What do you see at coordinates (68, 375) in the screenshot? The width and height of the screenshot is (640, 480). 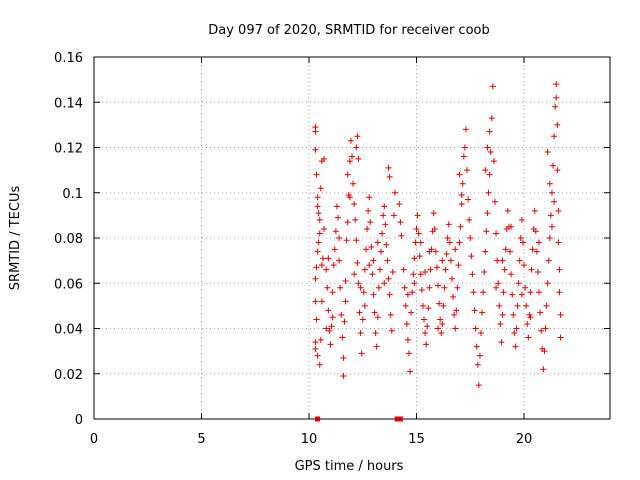 I see `y-tick-label: 0.02` at bounding box center [68, 375].